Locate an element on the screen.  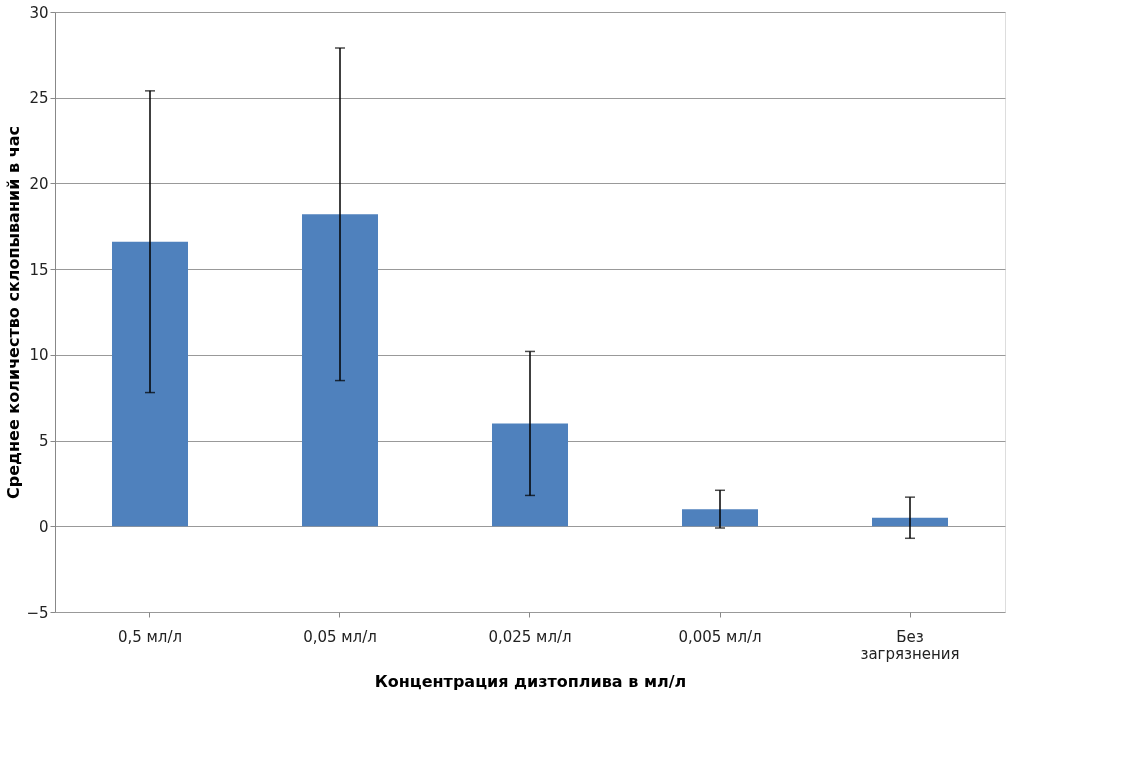
x-tick-label: 0,025 мл/л is located at coordinates (530, 636).